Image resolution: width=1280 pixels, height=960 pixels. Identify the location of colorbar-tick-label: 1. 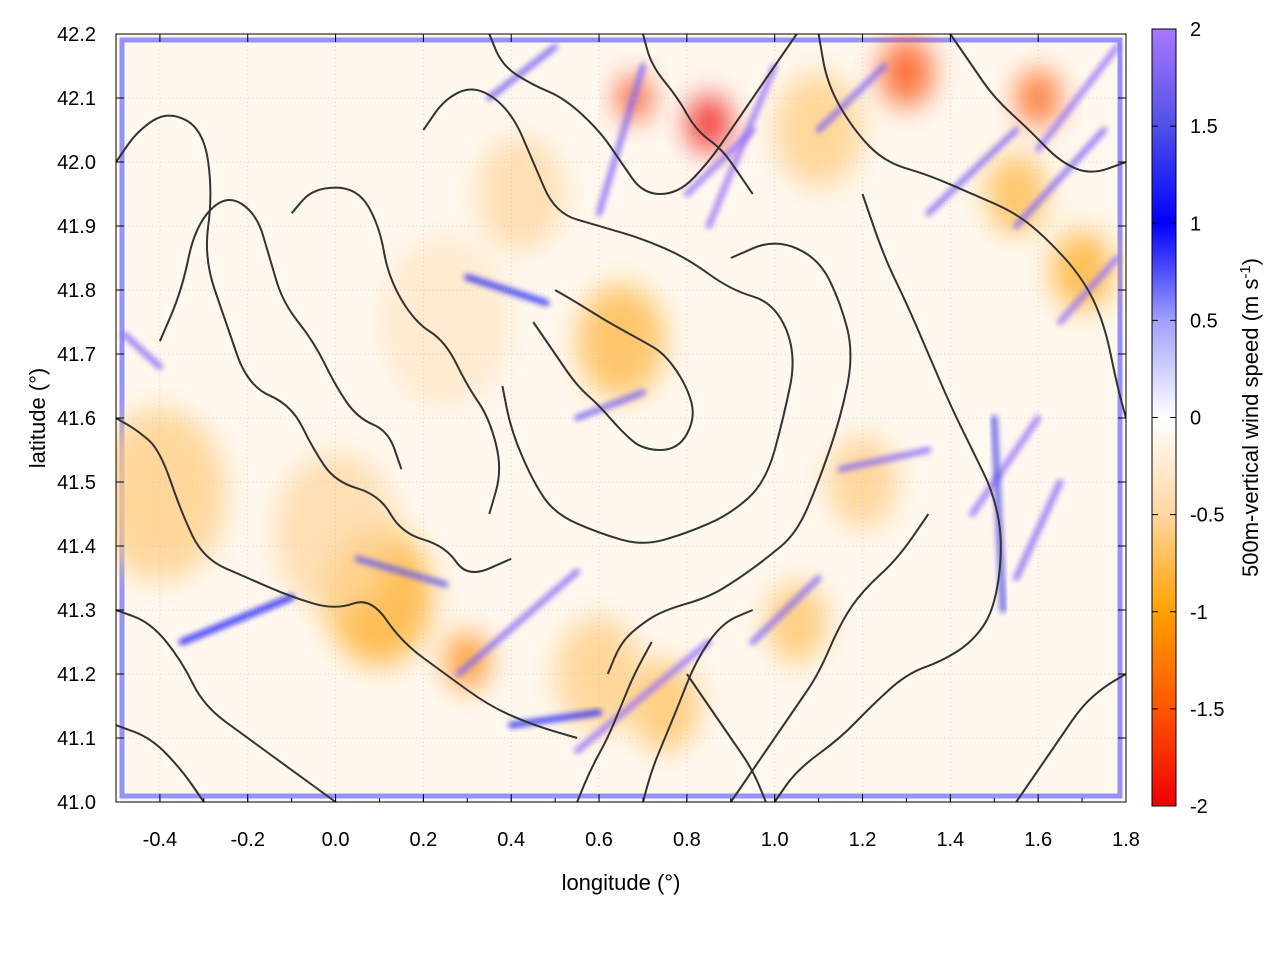
(1195, 224).